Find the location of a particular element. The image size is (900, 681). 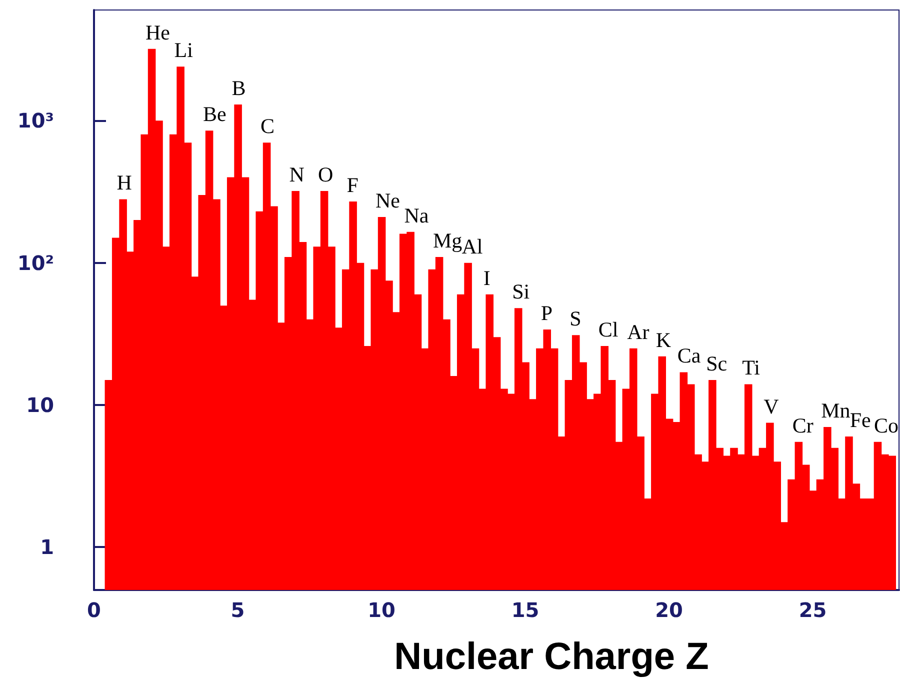

annotation: Be is located at coordinates (214, 114).